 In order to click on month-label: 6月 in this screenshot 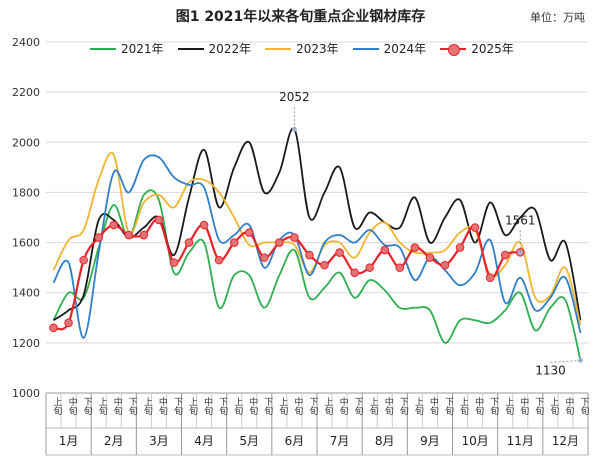, I will do `click(295, 441)`.